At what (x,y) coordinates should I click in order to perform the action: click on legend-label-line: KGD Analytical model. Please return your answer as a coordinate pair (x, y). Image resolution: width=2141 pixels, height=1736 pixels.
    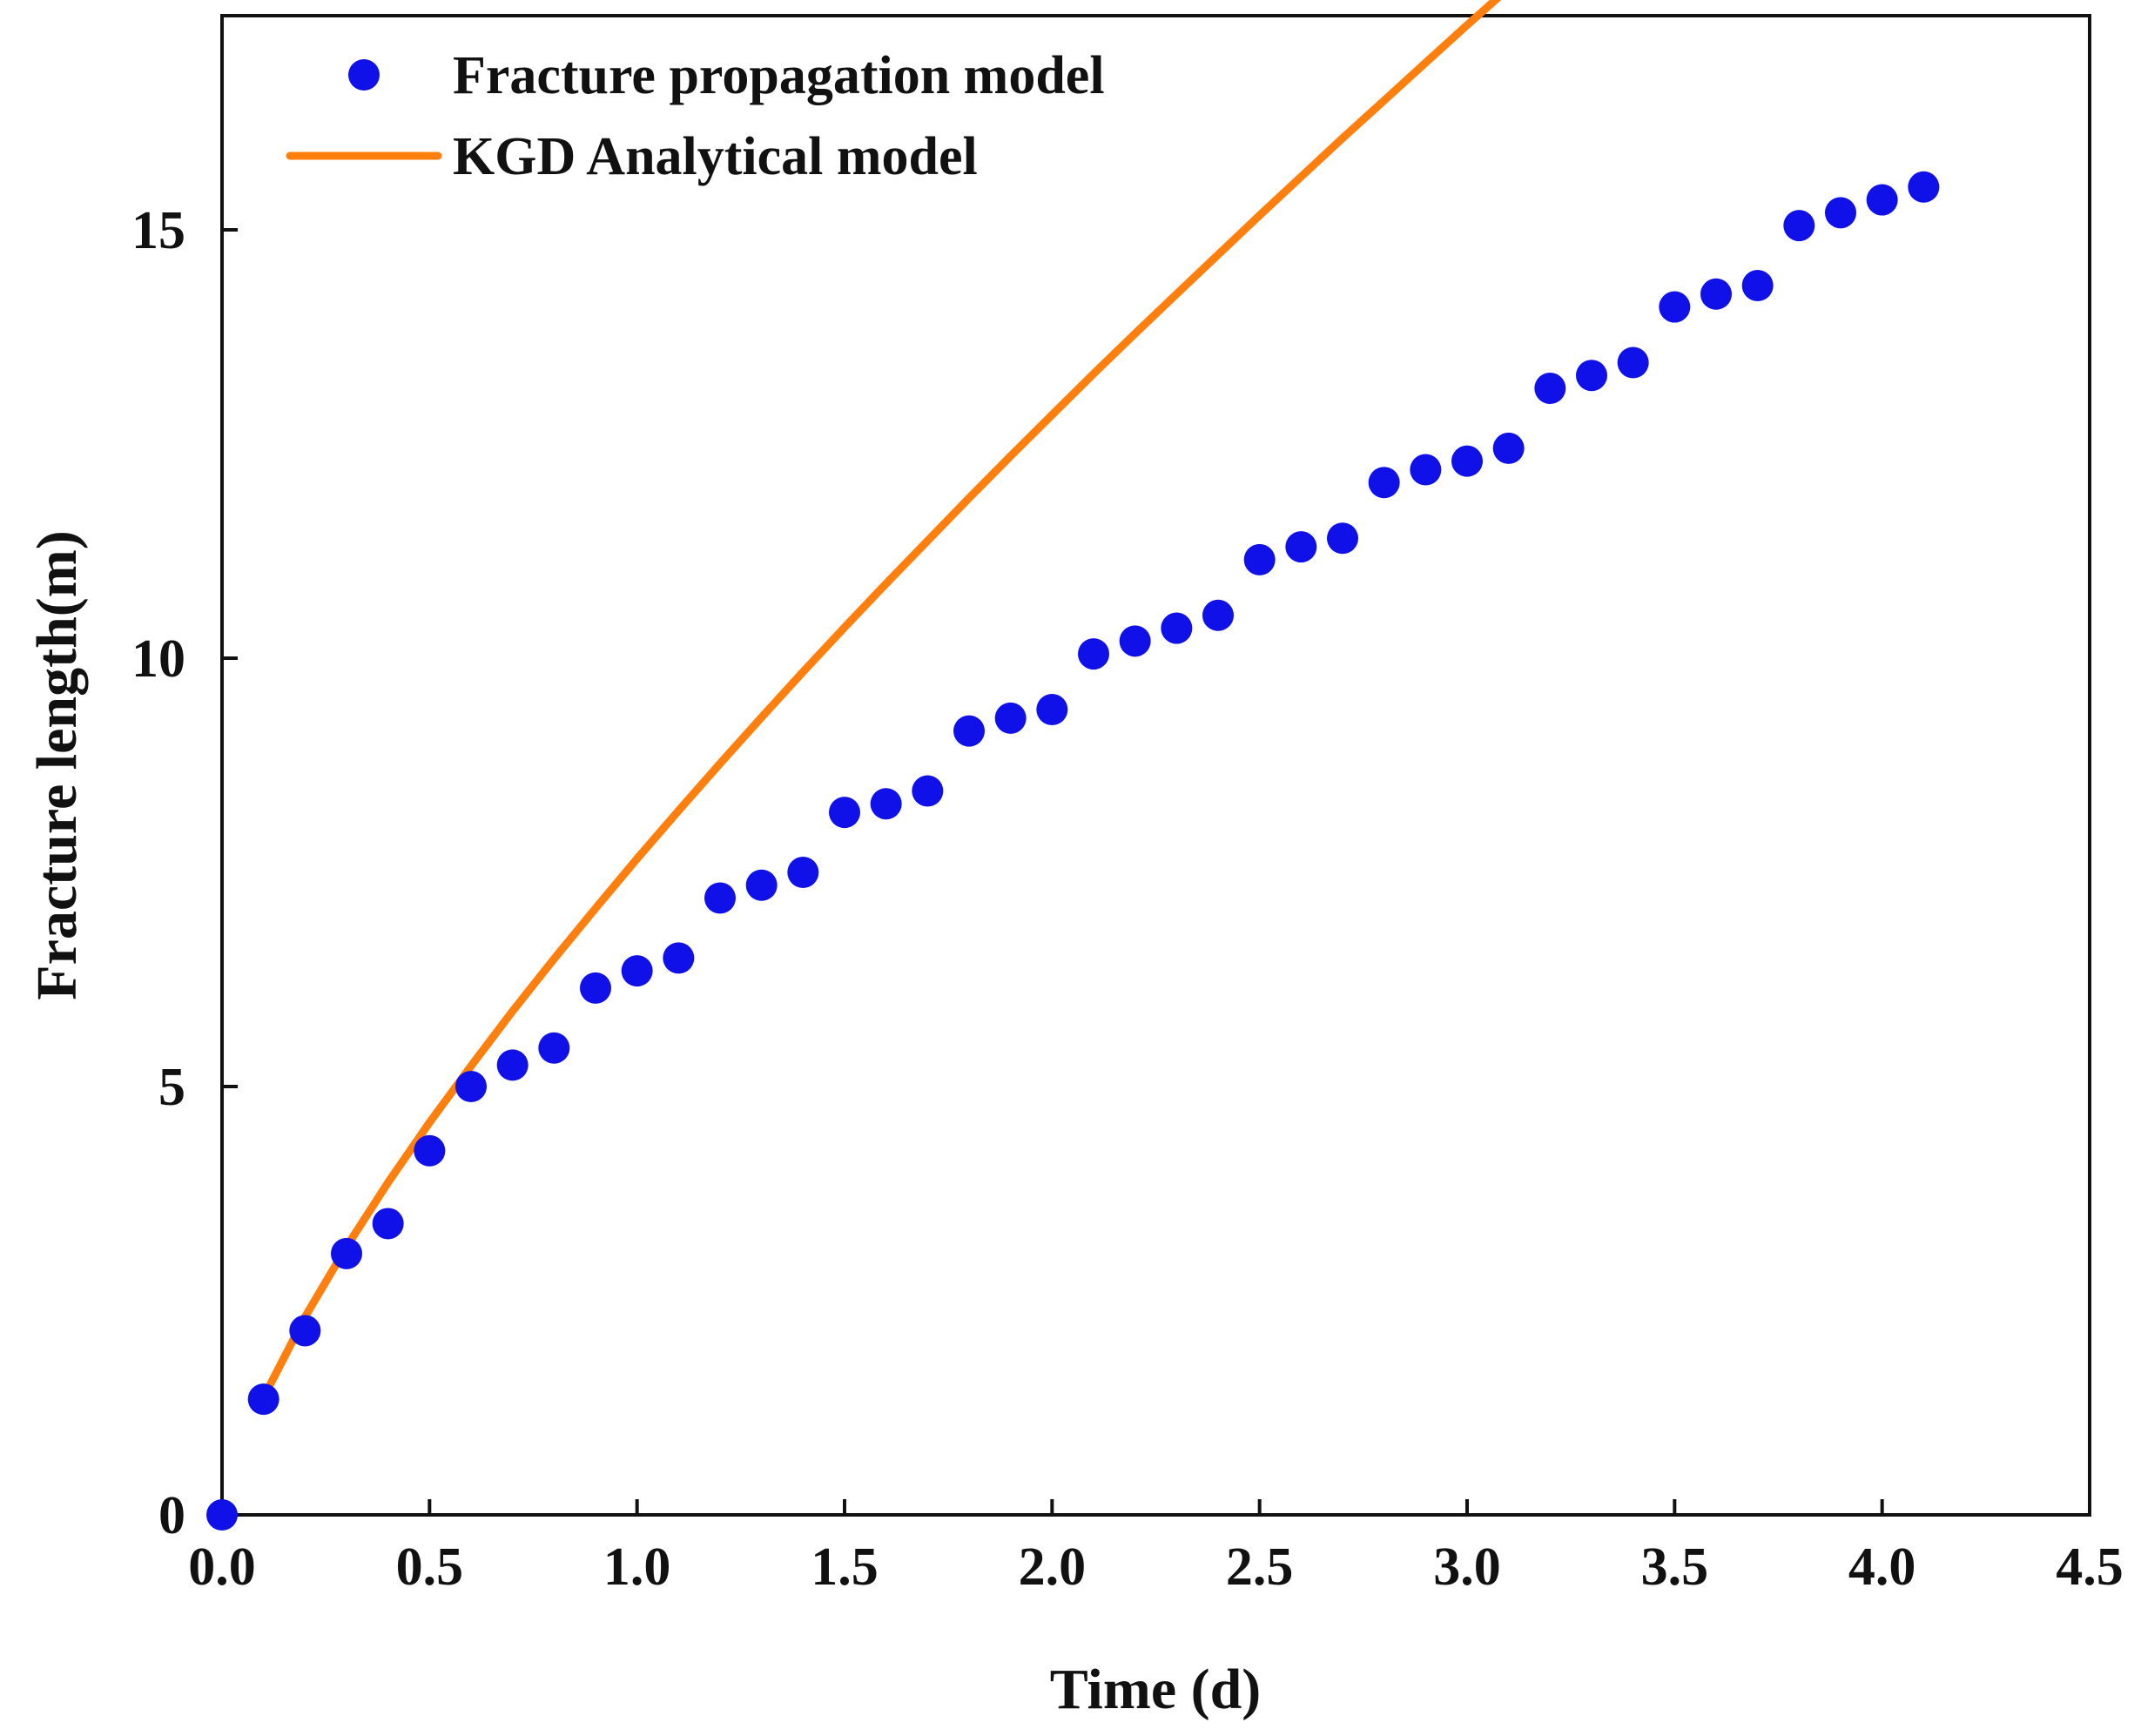
    Looking at the image, I should click on (716, 156).